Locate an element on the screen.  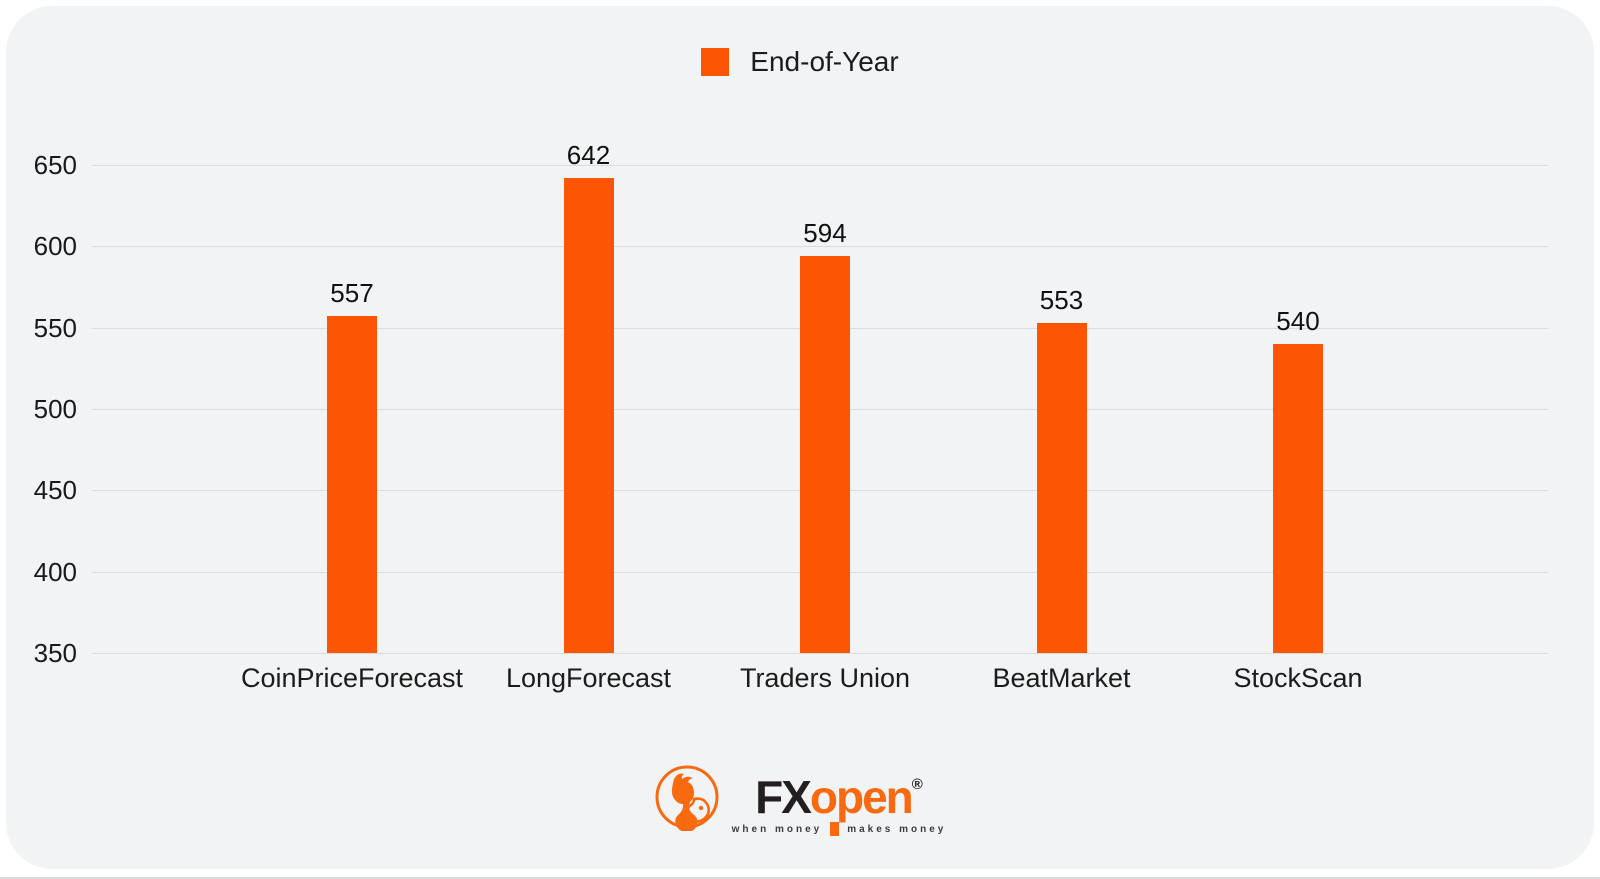
wordmark-fx: FX is located at coordinates (783, 797).